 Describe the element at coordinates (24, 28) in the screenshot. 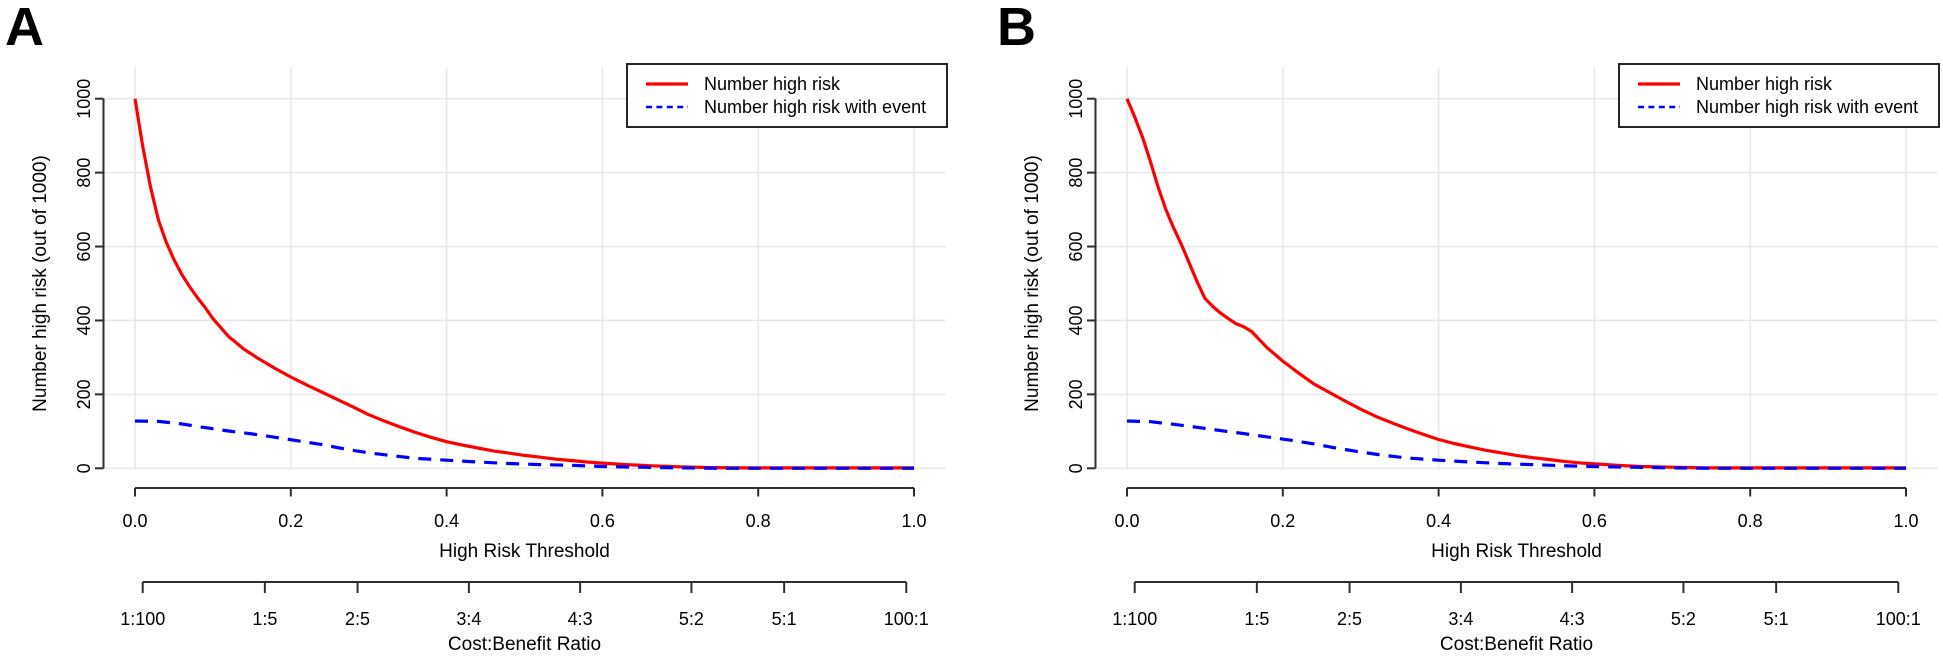

I see `panel-a-label: A` at that location.